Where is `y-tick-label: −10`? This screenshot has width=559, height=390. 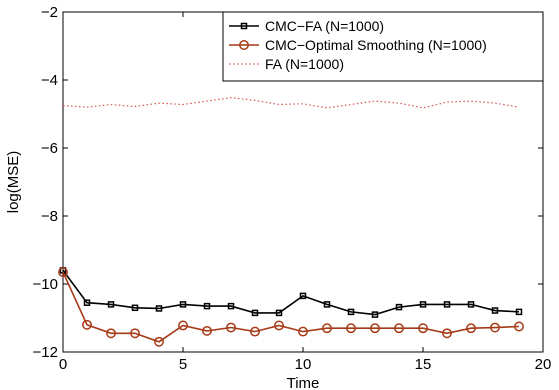
y-tick-label: −10 is located at coordinates (45, 284).